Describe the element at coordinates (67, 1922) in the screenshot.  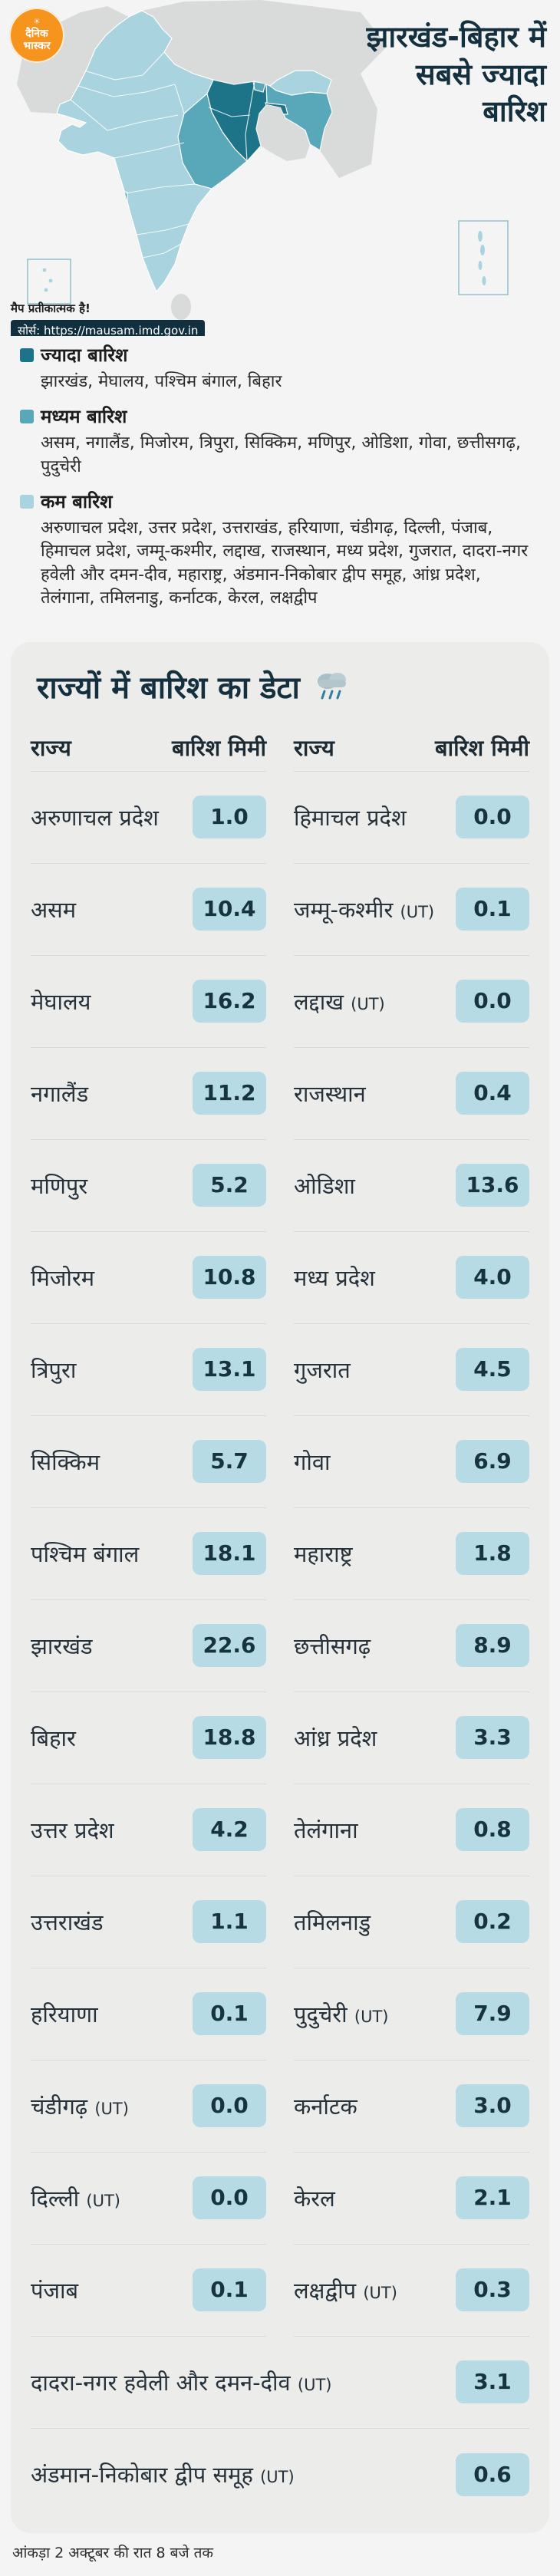
I see `state-name: उत्तराखंड` at that location.